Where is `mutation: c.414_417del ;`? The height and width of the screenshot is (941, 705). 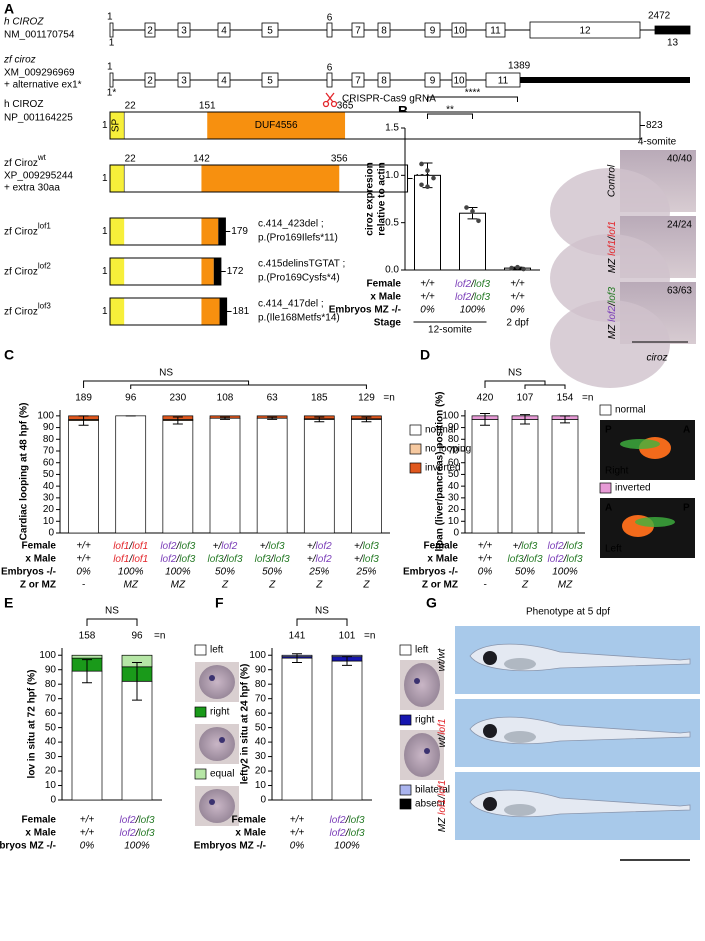
mutation: c.414_417del ; is located at coordinates (291, 304).